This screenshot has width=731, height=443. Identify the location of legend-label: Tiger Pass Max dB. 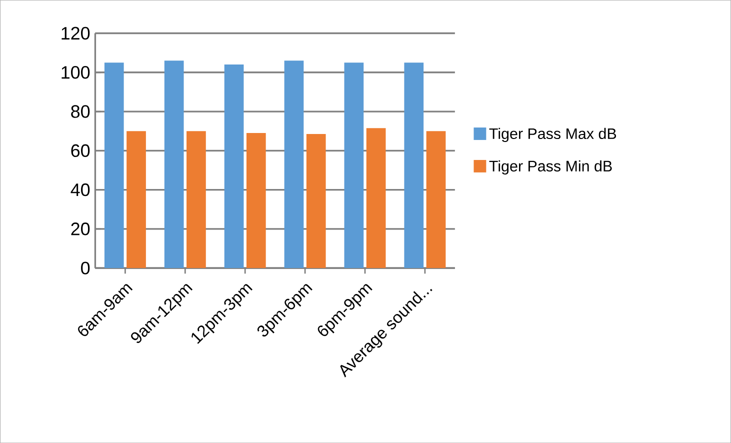
(552, 135).